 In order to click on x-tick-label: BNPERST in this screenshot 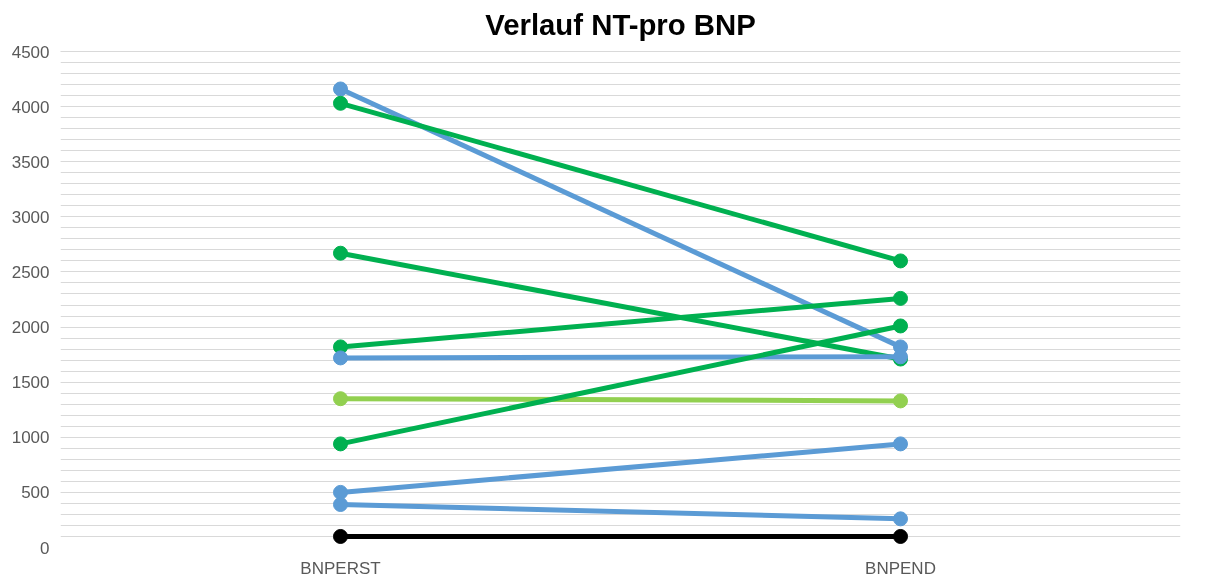, I will do `click(340, 568)`.